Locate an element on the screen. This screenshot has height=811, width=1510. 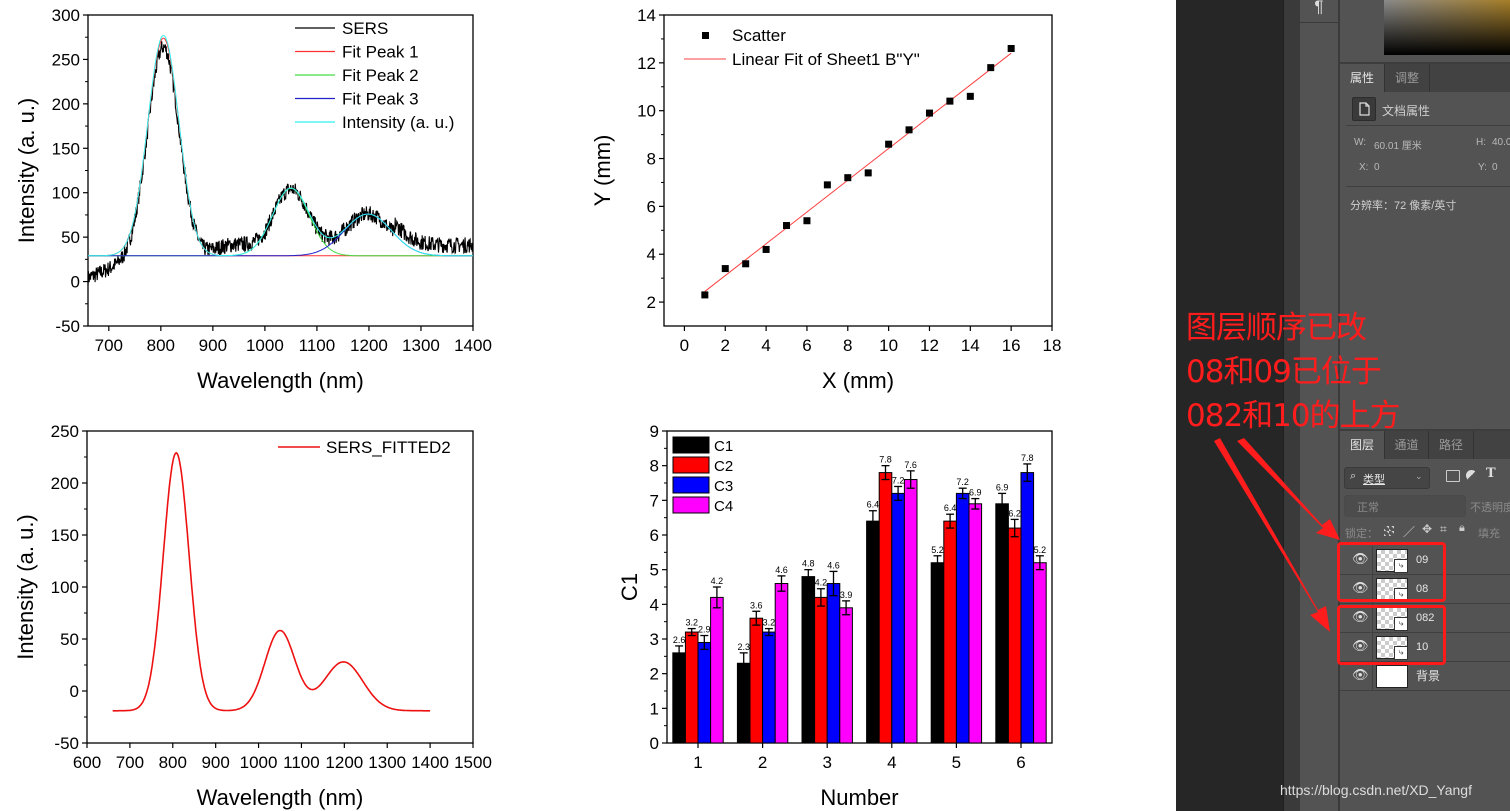
x-tick-label: 1000 is located at coordinates (259, 762).